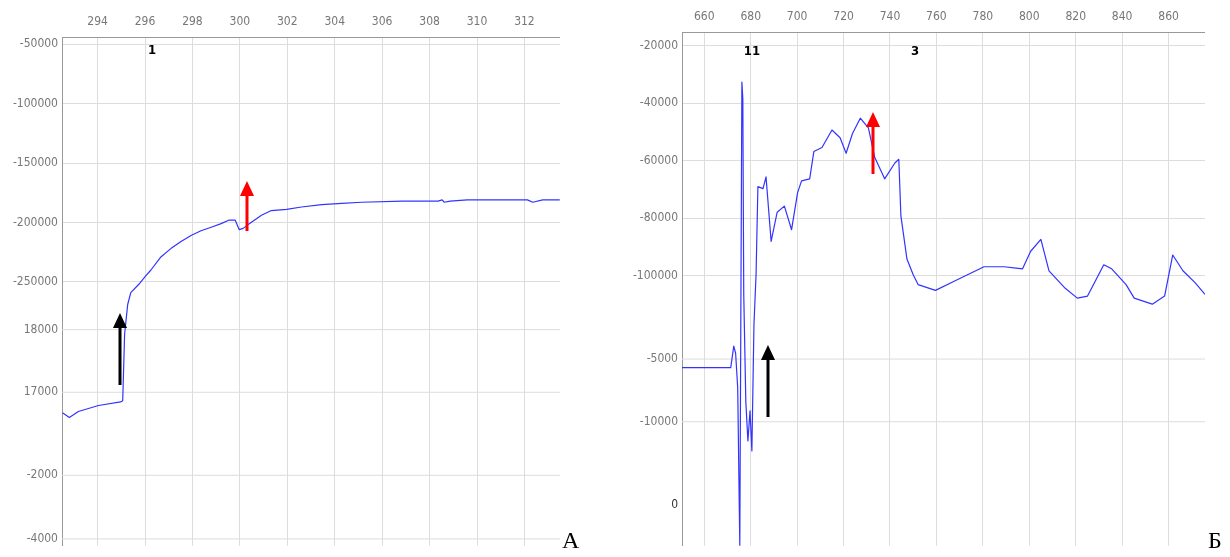  I want to click on x-tick-label: 302, so click(287, 20).